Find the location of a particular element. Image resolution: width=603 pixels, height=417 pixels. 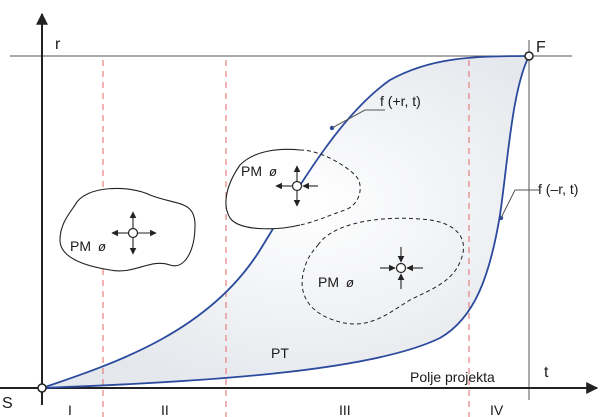

blob-3-center is located at coordinates (401, 268).